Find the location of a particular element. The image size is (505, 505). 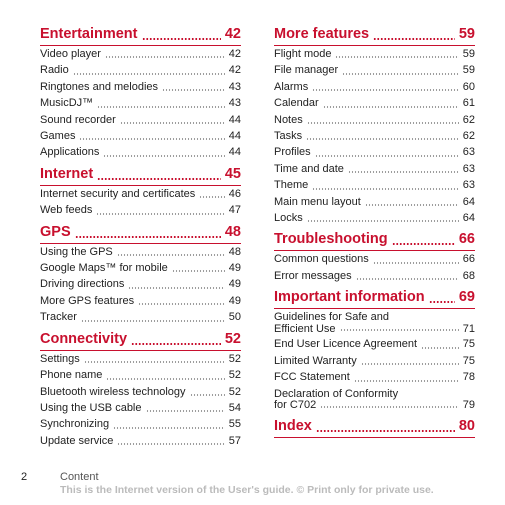

entry-label-line: Efficient Use is located at coordinates (305, 328).